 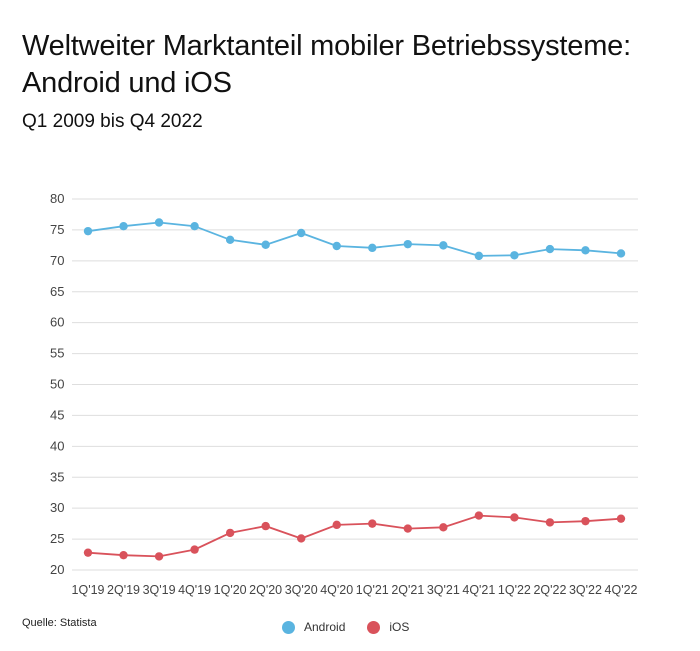 What do you see at coordinates (57, 445) in the screenshot?
I see `y-tick-label: 40` at bounding box center [57, 445].